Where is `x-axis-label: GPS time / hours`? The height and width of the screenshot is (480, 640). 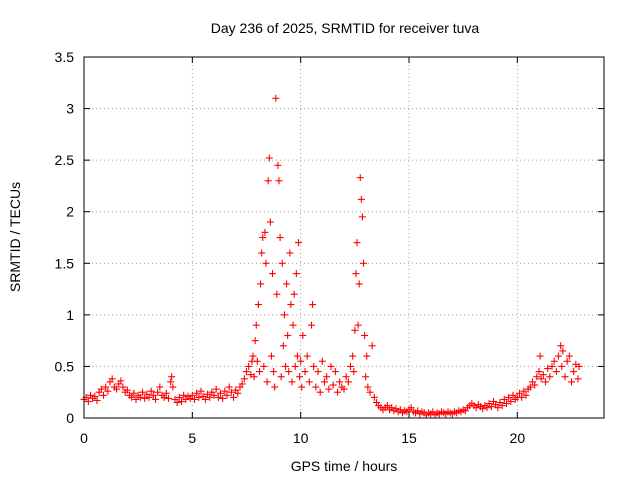 x-axis-label: GPS time / hours is located at coordinates (344, 466).